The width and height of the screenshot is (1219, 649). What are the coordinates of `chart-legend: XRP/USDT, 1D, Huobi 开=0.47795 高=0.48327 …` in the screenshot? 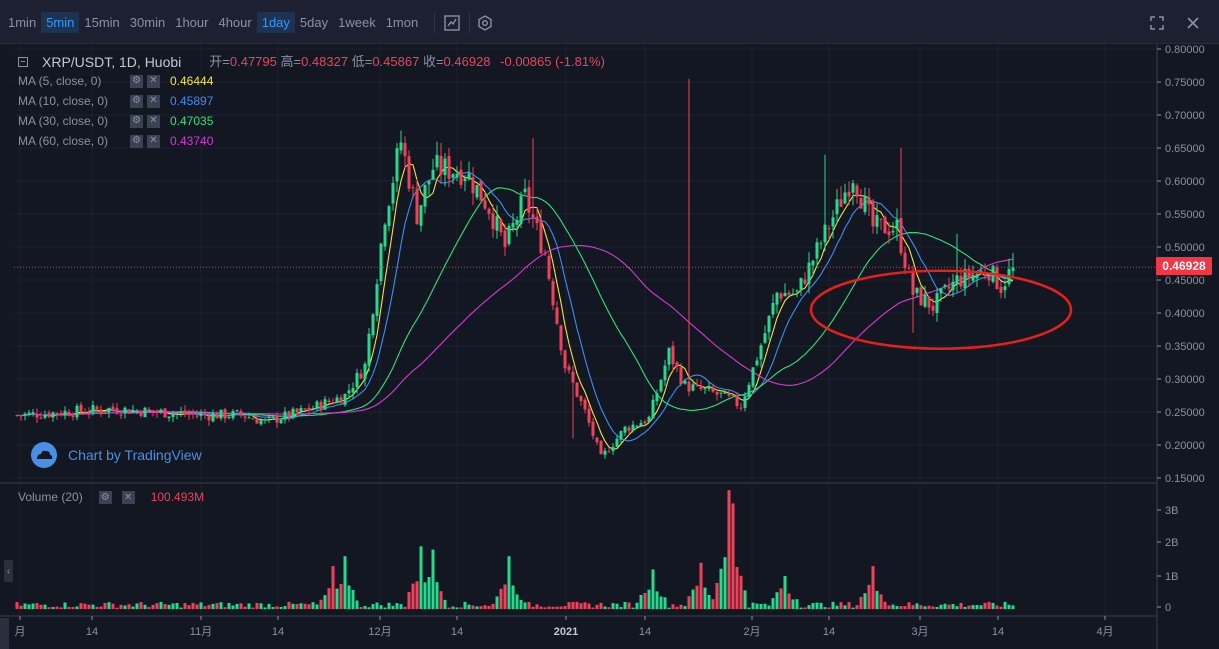 It's located at (311, 102).